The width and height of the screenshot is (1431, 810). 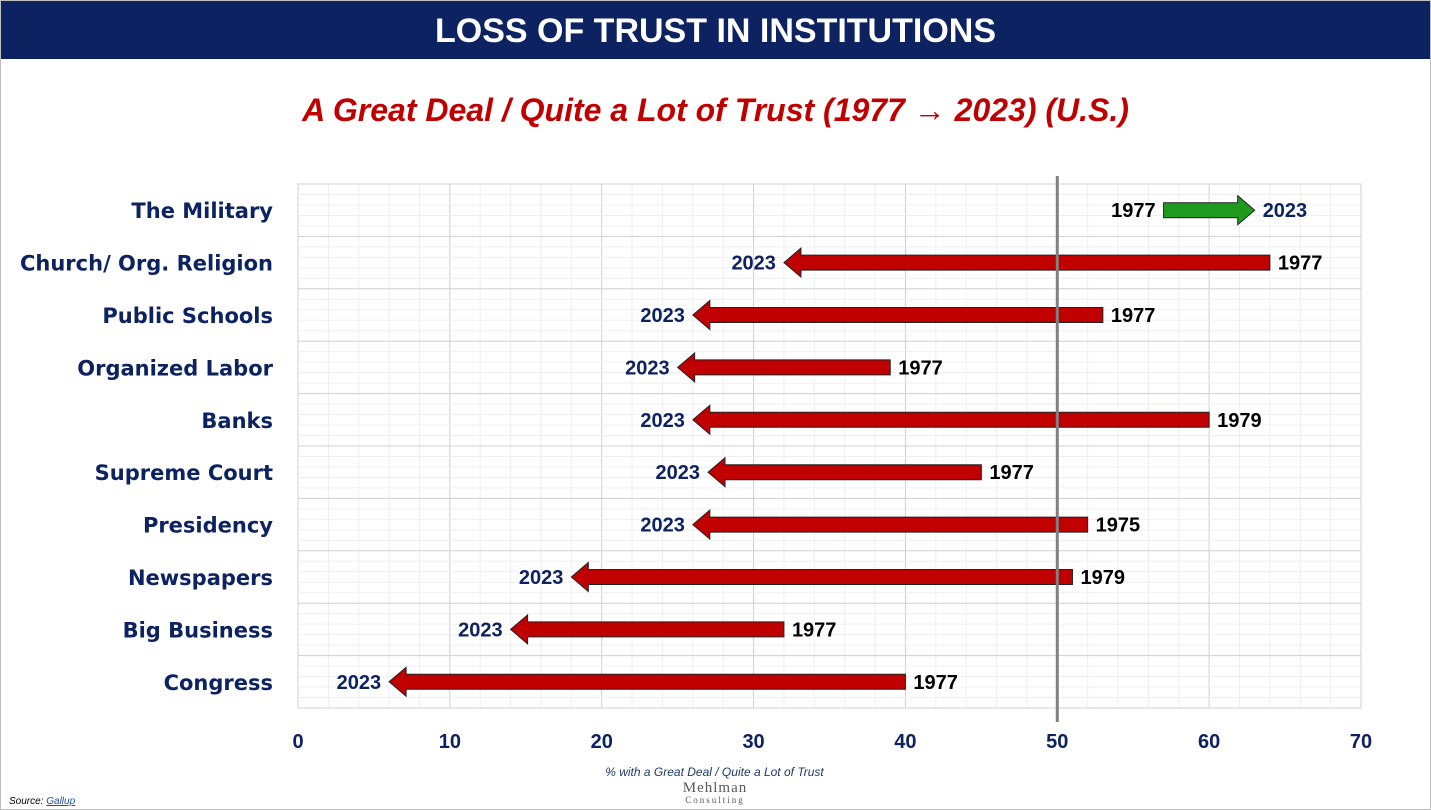 I want to click on row-label: Banks, so click(x=237, y=421).